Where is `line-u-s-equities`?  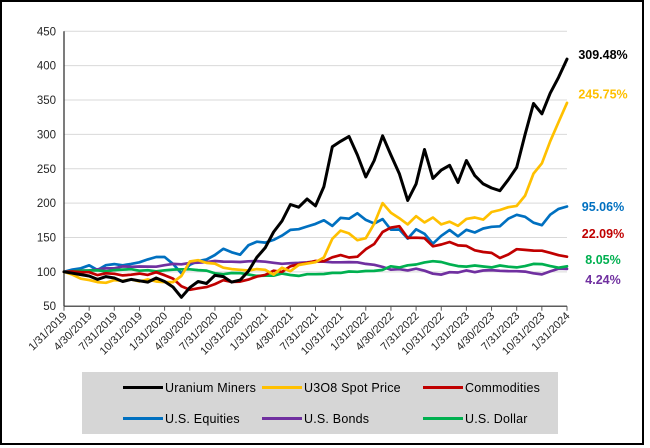 line-u-s-equities is located at coordinates (315, 240).